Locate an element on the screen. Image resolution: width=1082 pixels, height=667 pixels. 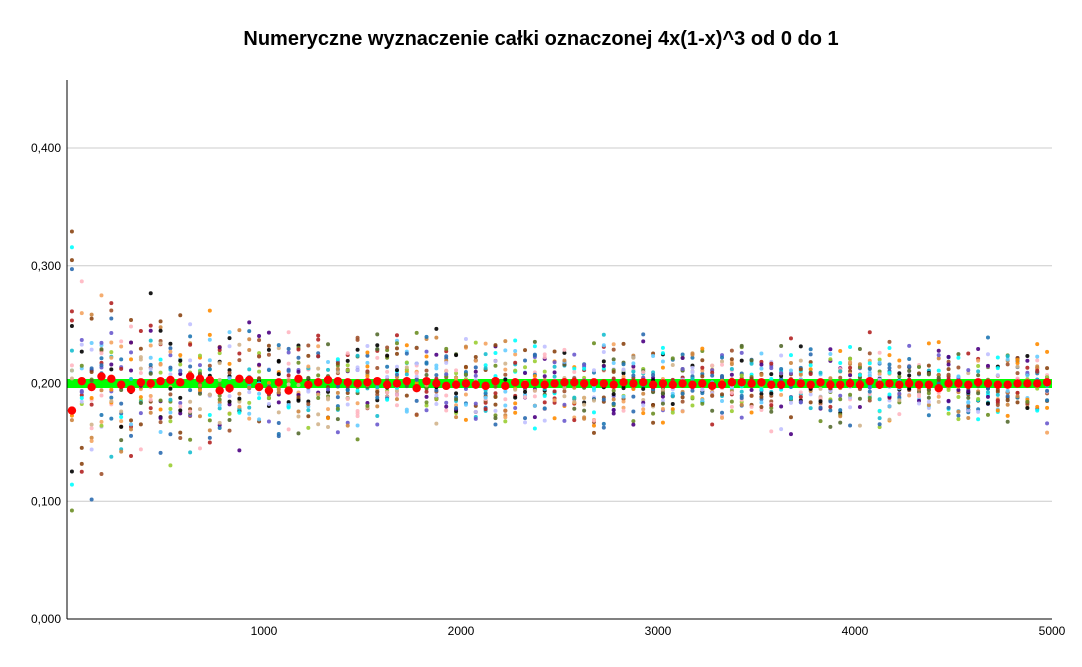
y-tick-label: 0,200 is located at coordinates (46, 384).